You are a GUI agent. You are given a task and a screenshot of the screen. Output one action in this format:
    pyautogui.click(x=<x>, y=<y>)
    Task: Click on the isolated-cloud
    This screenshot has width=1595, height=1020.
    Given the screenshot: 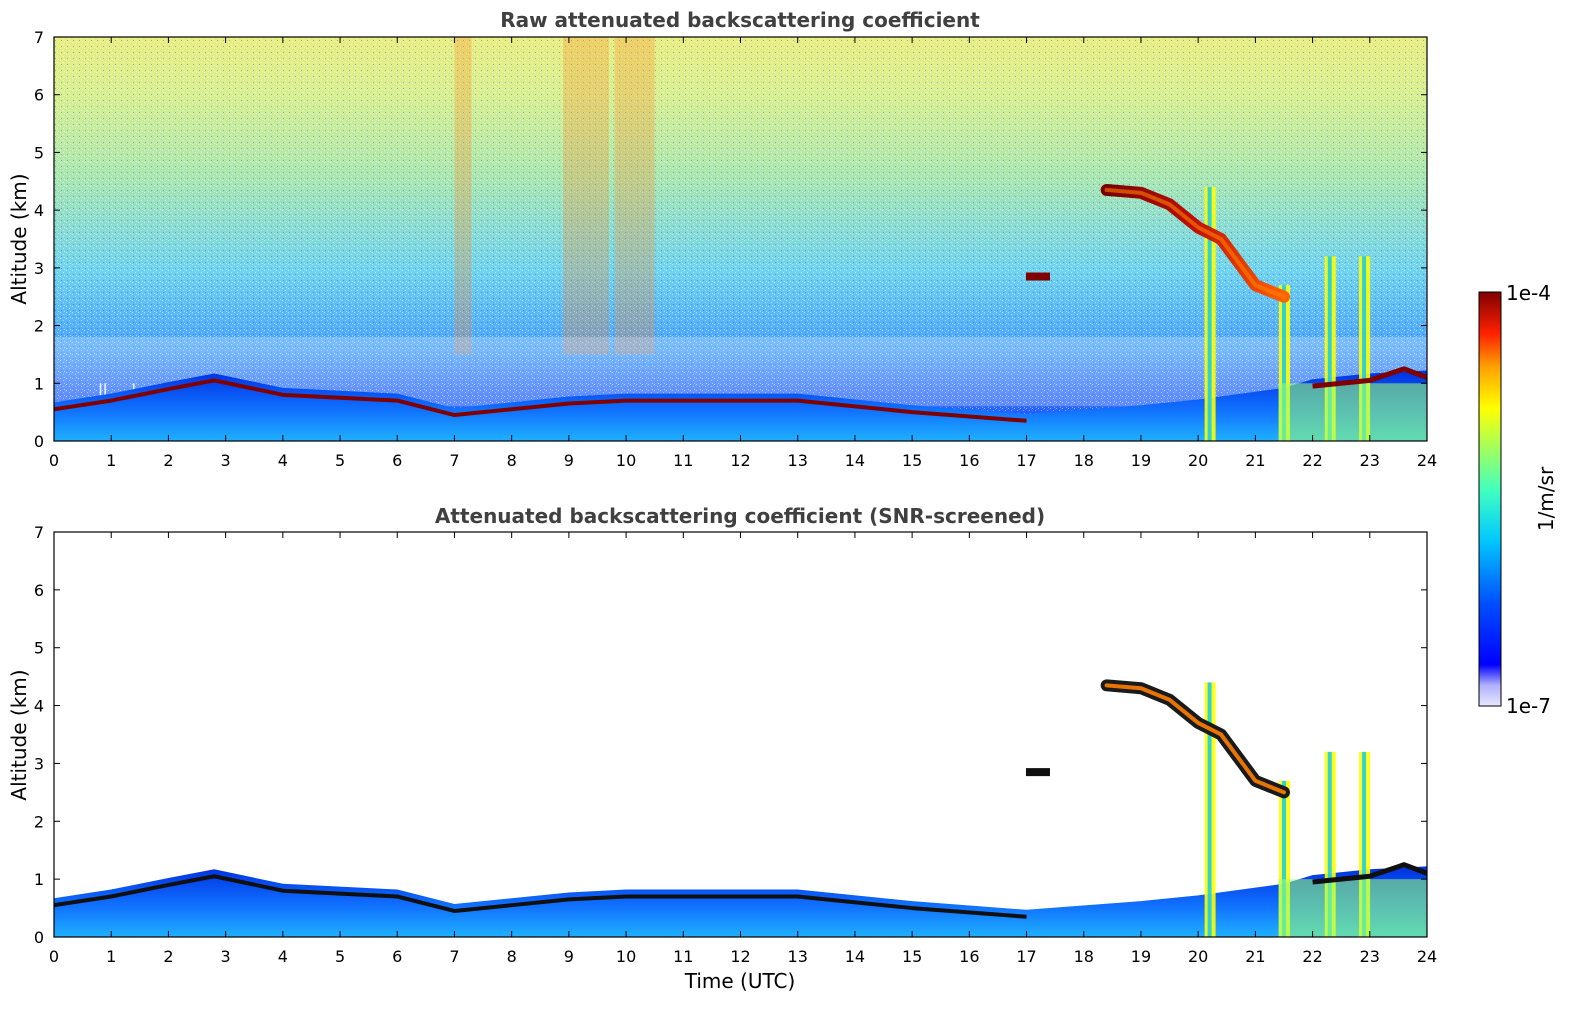 What is the action you would take?
    pyautogui.click(x=1037, y=772)
    